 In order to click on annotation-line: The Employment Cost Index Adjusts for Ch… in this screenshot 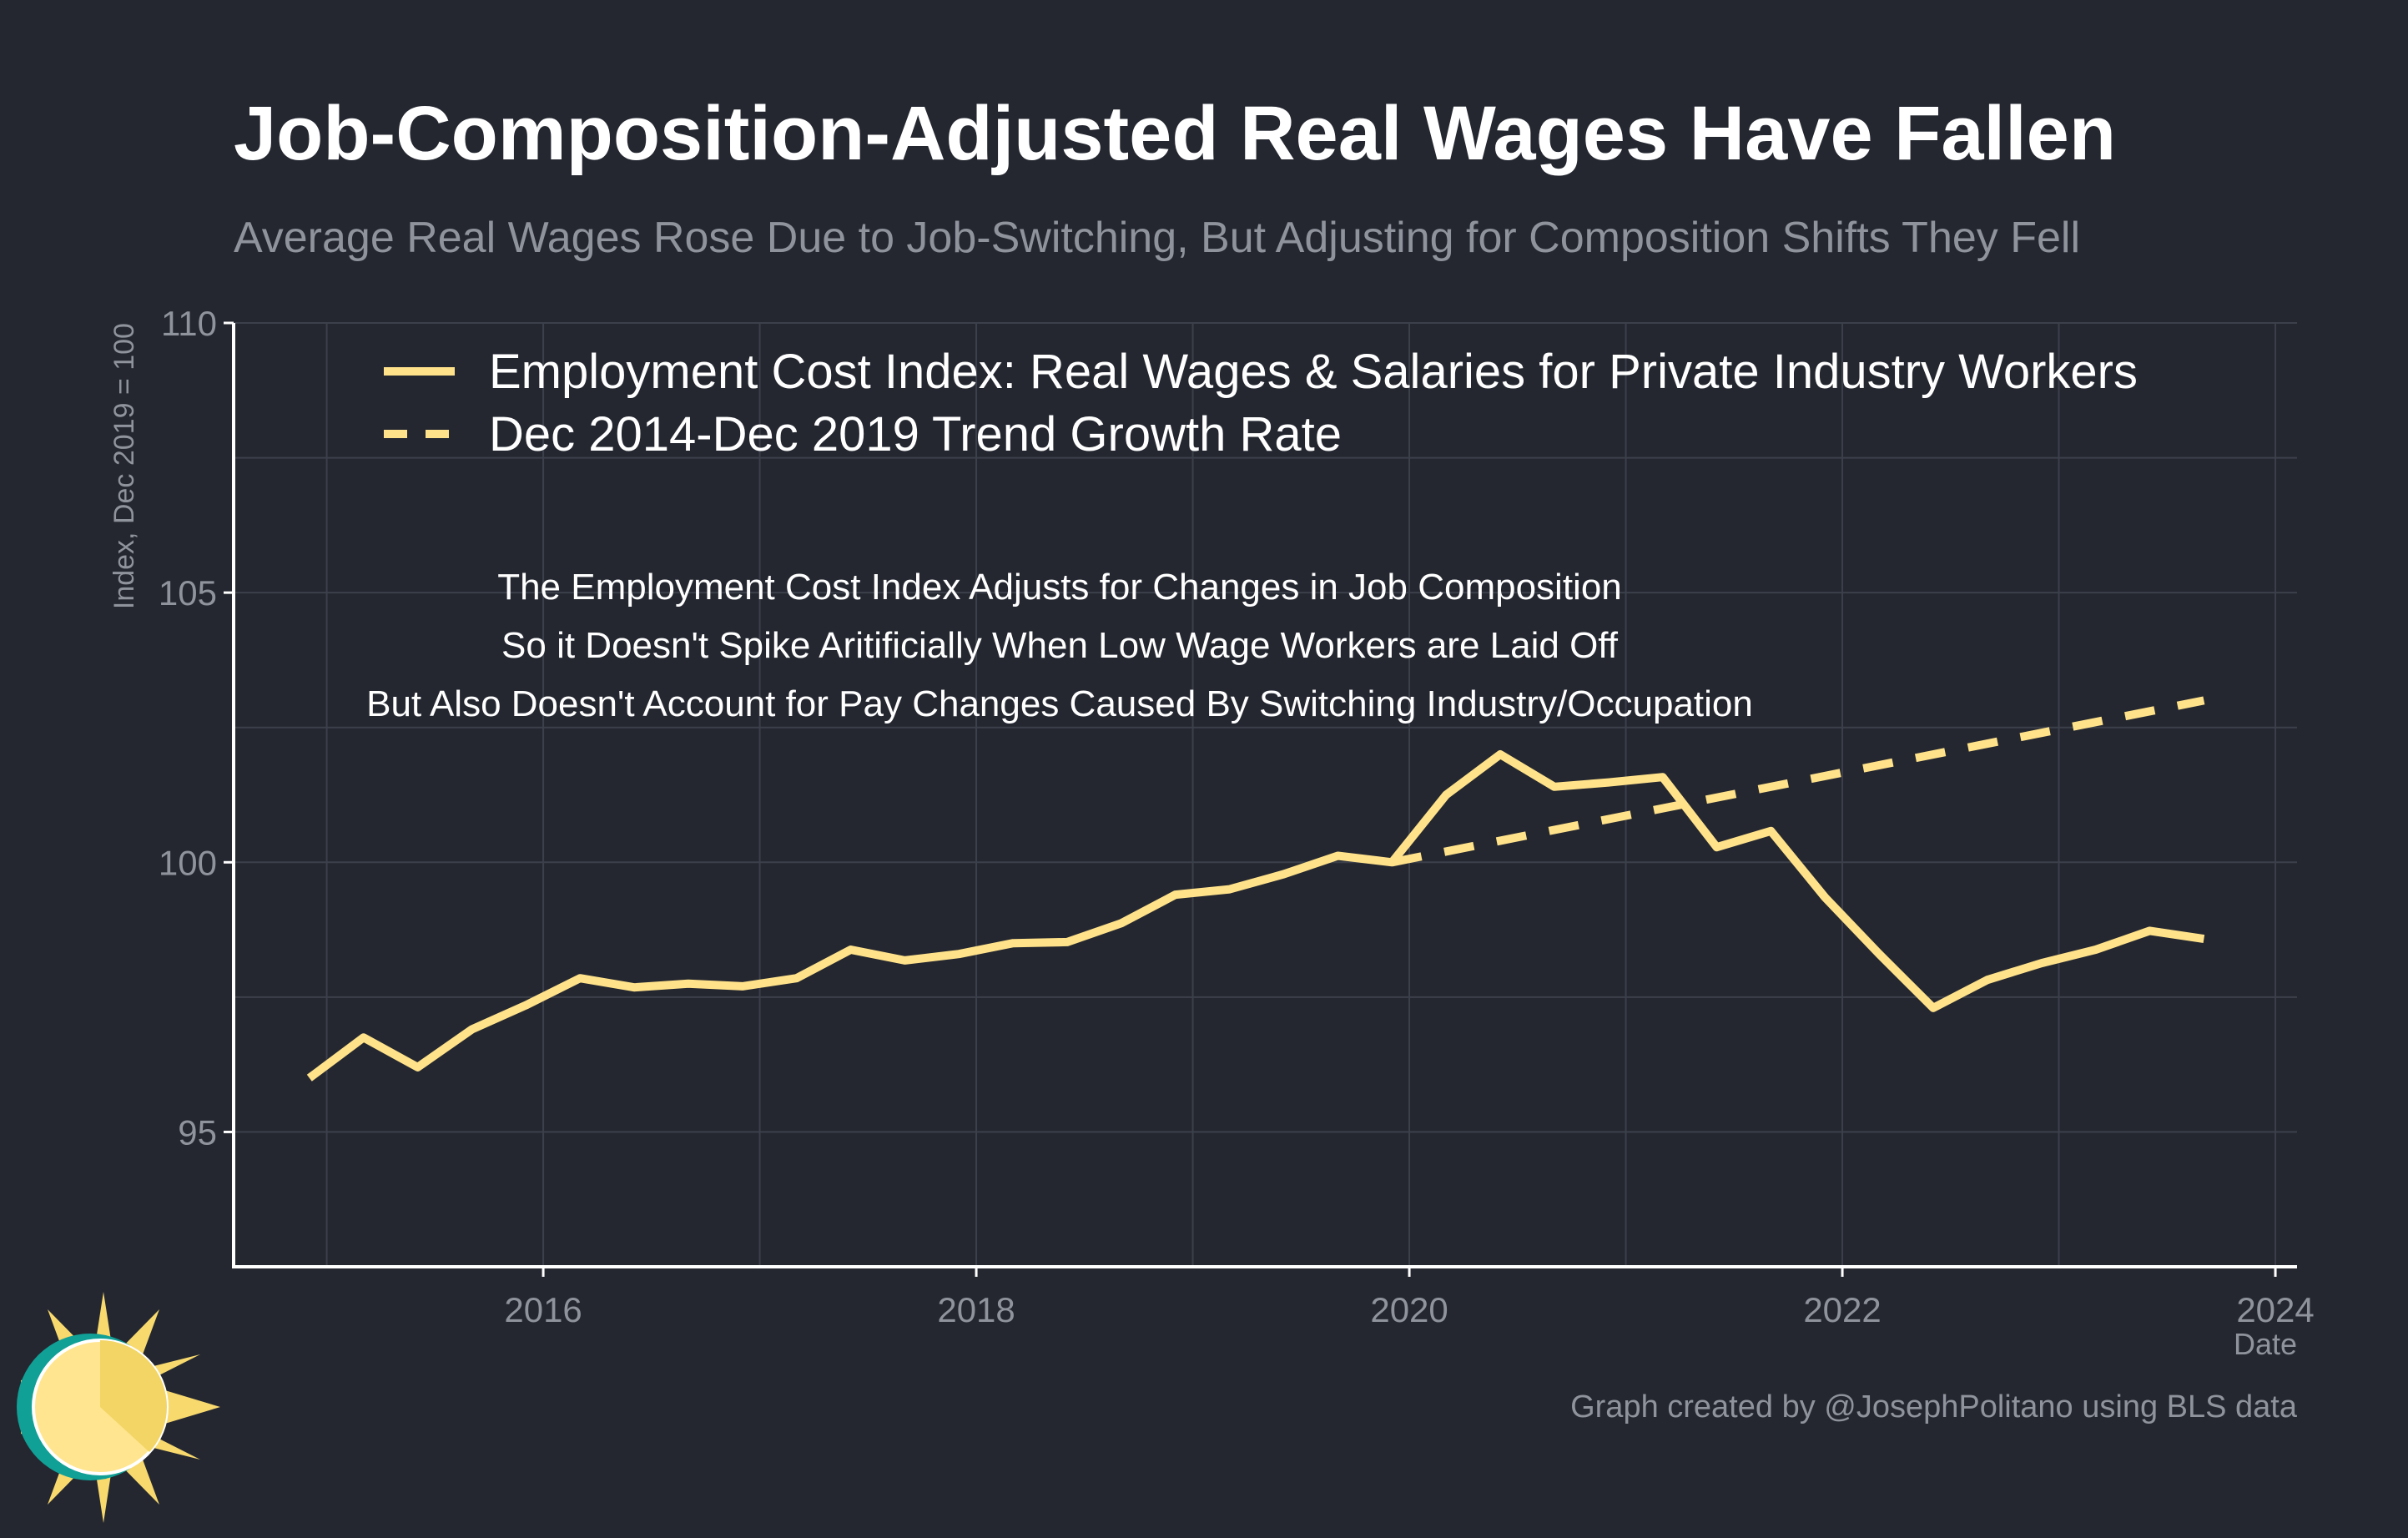, I will do `click(1059, 587)`.